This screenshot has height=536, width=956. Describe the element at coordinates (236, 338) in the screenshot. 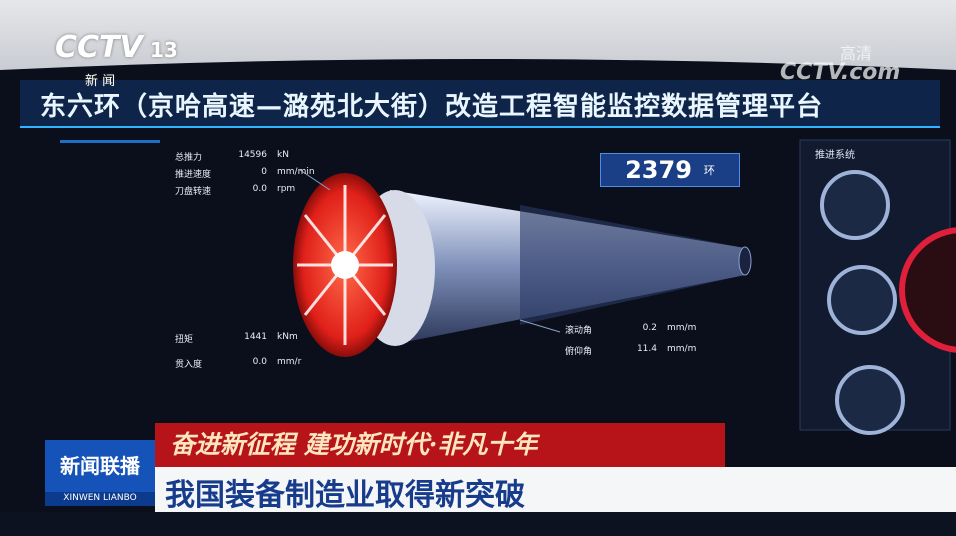

I see `param: 扭矩 1441 kNm` at that location.